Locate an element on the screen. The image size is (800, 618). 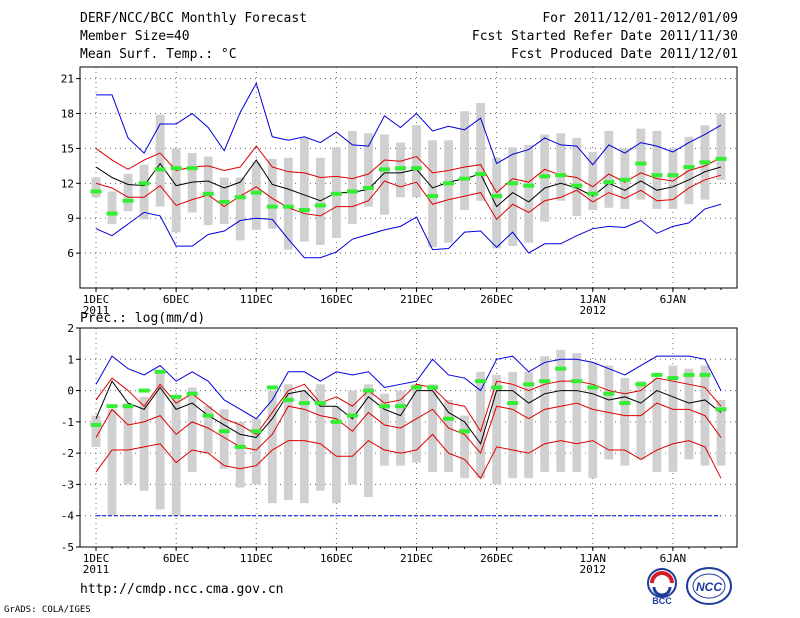
prec-ytick-label: -4 is located at coordinates (68, 516).